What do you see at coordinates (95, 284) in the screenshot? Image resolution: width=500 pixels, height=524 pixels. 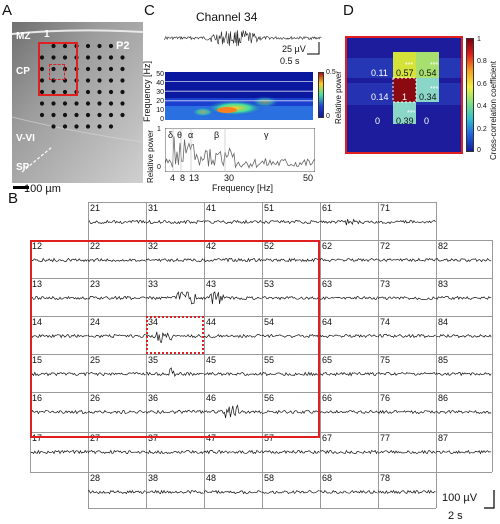 I see `channel-label: 23` at bounding box center [95, 284].